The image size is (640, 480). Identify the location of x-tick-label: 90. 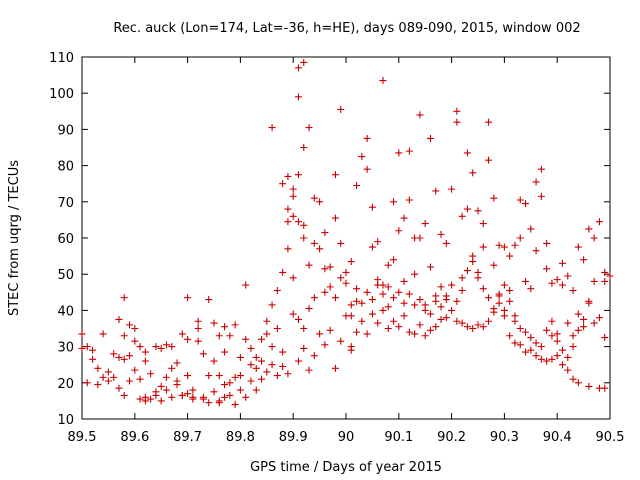
(346, 437).